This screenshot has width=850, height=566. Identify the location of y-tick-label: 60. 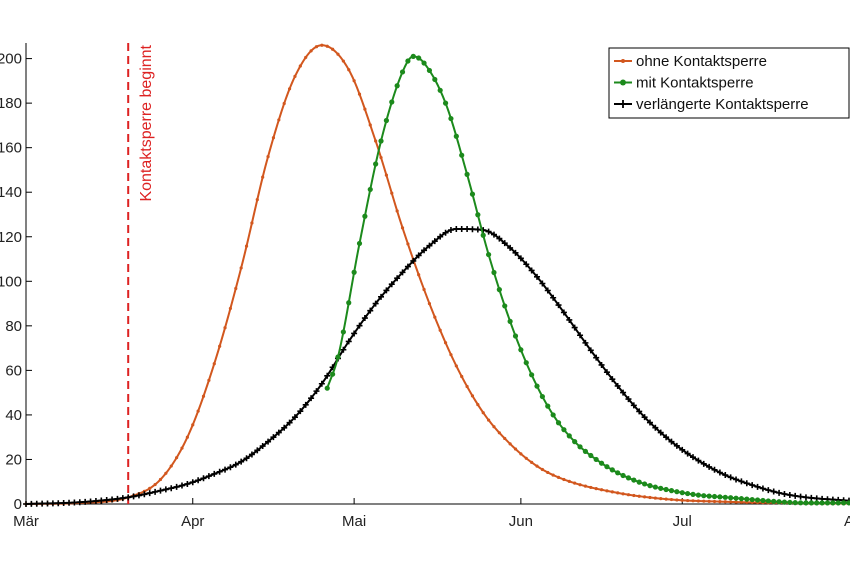
(13, 370).